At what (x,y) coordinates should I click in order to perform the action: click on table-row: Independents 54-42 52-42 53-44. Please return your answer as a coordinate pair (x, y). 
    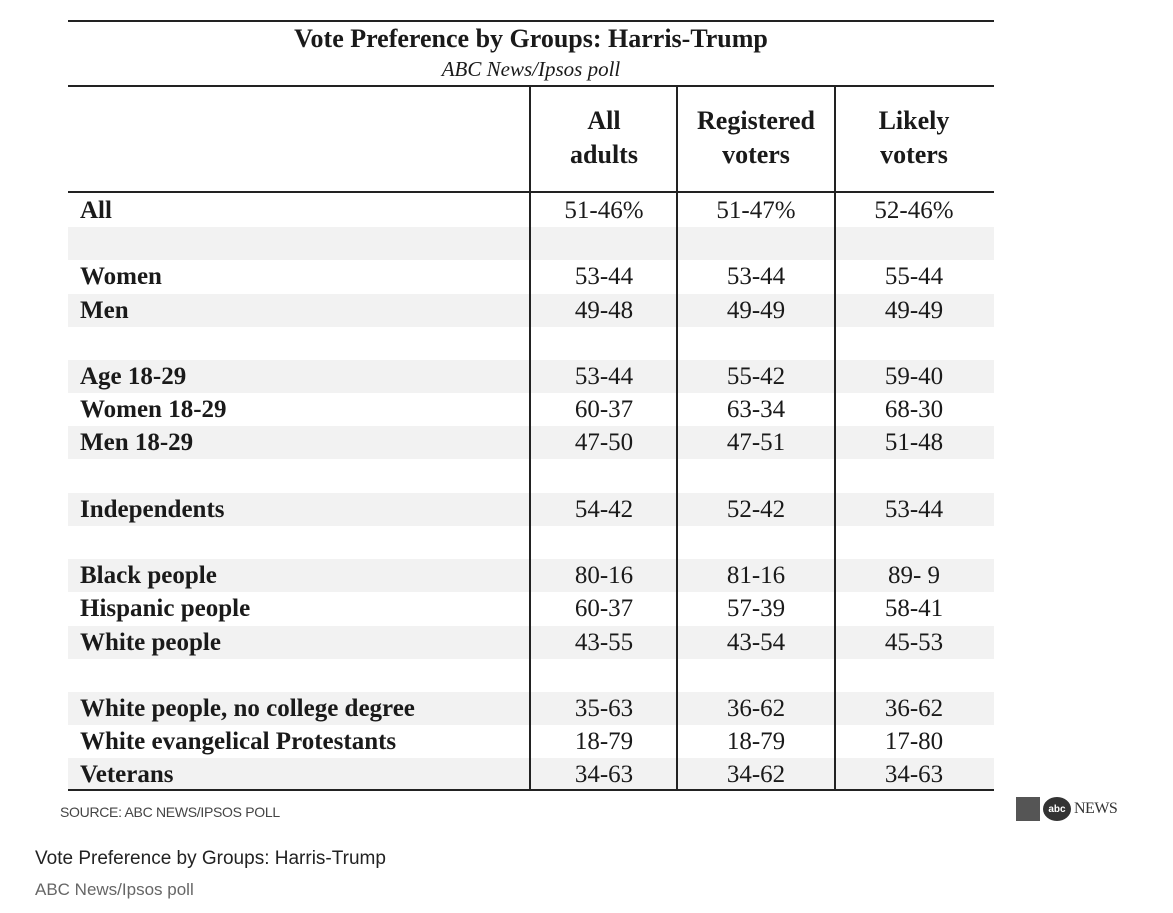
    Looking at the image, I should click on (531, 509).